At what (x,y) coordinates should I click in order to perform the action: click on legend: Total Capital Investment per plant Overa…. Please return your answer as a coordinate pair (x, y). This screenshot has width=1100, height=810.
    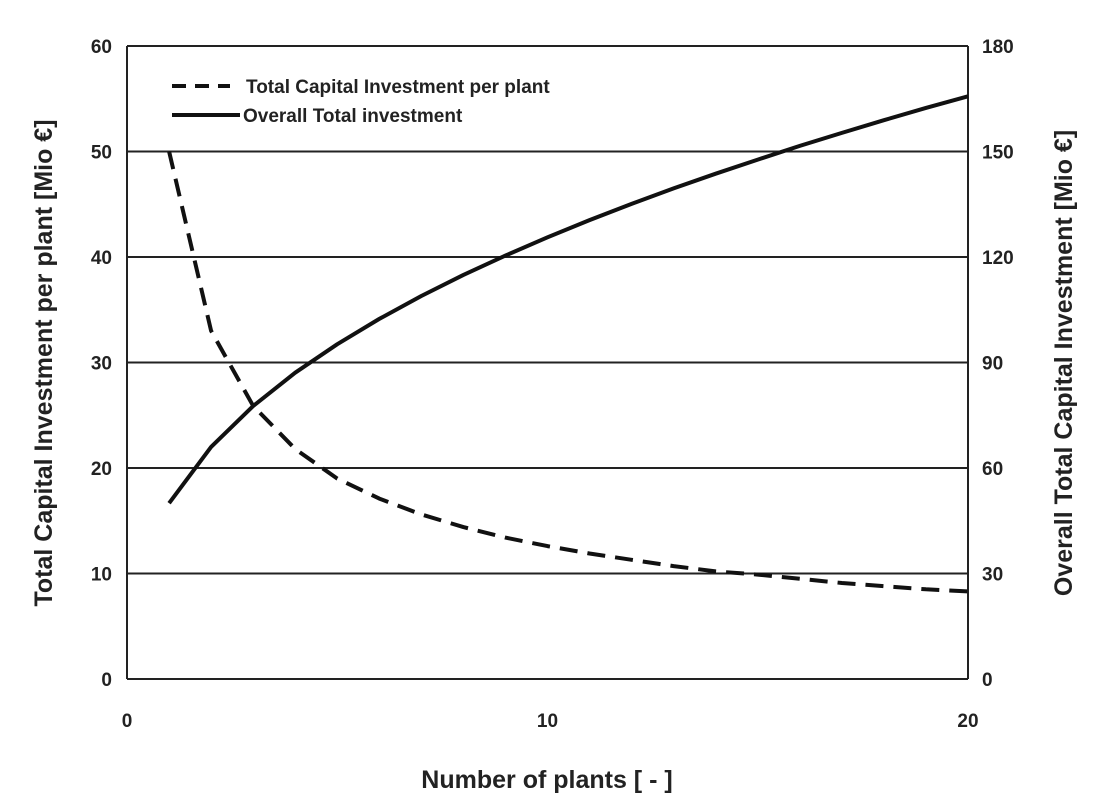
    Looking at the image, I should click on (361, 102).